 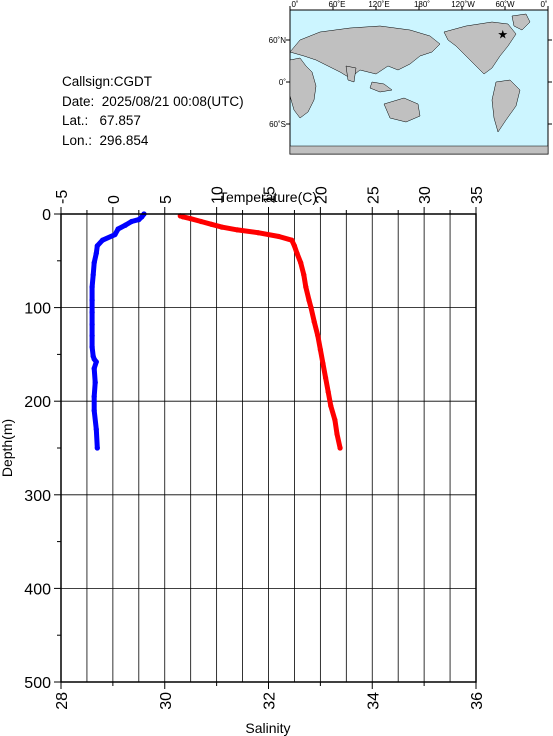 What do you see at coordinates (7, 448) in the screenshot?
I see `depth-axis-title: Depth(m)` at bounding box center [7, 448].